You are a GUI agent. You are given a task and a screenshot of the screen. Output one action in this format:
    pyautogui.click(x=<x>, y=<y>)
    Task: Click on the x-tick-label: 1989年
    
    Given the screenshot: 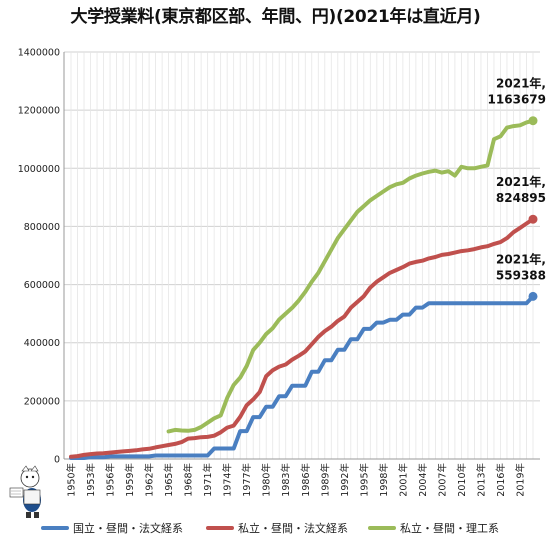 What is the action you would take?
    pyautogui.click(x=325, y=480)
    